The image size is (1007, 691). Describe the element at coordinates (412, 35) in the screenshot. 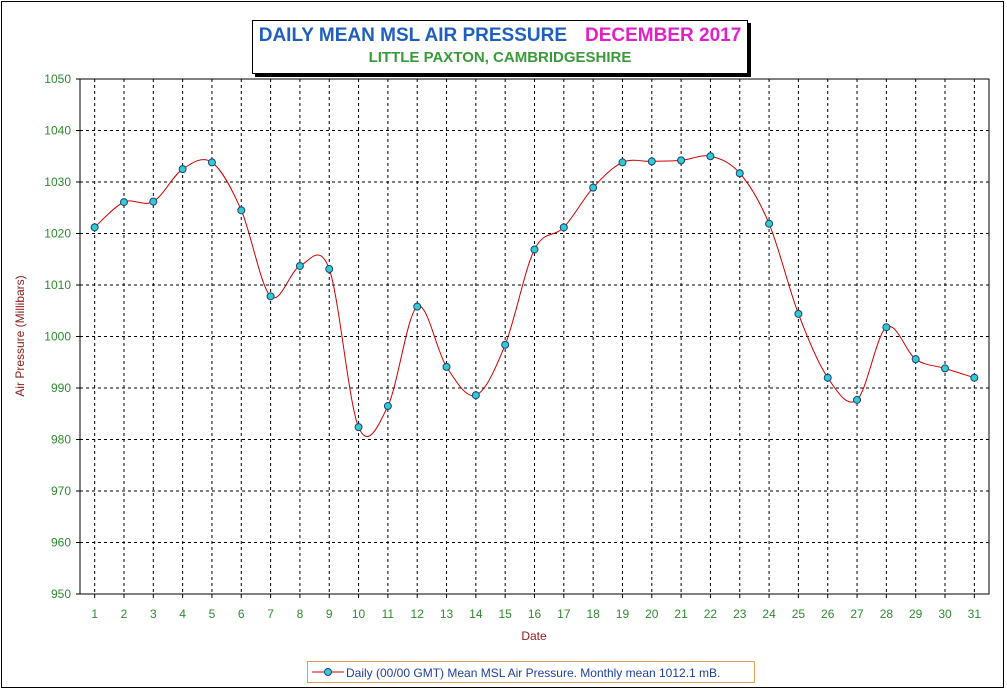

I see `chart-title: DAILY MEAN MSL AIR PRESSURE` at that location.